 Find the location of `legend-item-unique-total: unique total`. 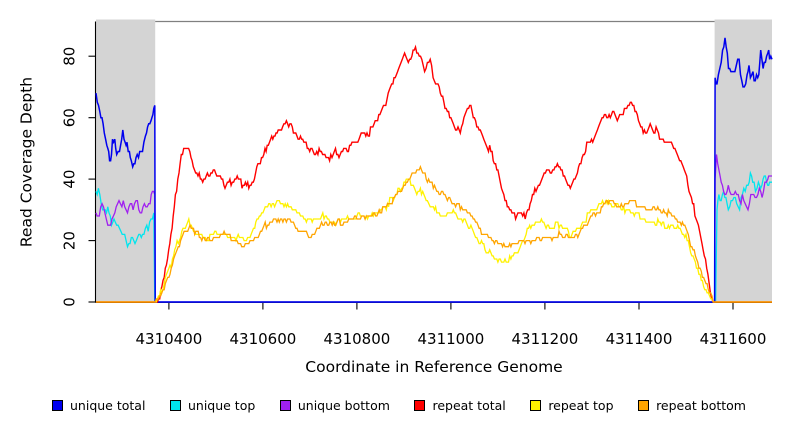

legend-item-unique-total: unique total is located at coordinates (98, 405).